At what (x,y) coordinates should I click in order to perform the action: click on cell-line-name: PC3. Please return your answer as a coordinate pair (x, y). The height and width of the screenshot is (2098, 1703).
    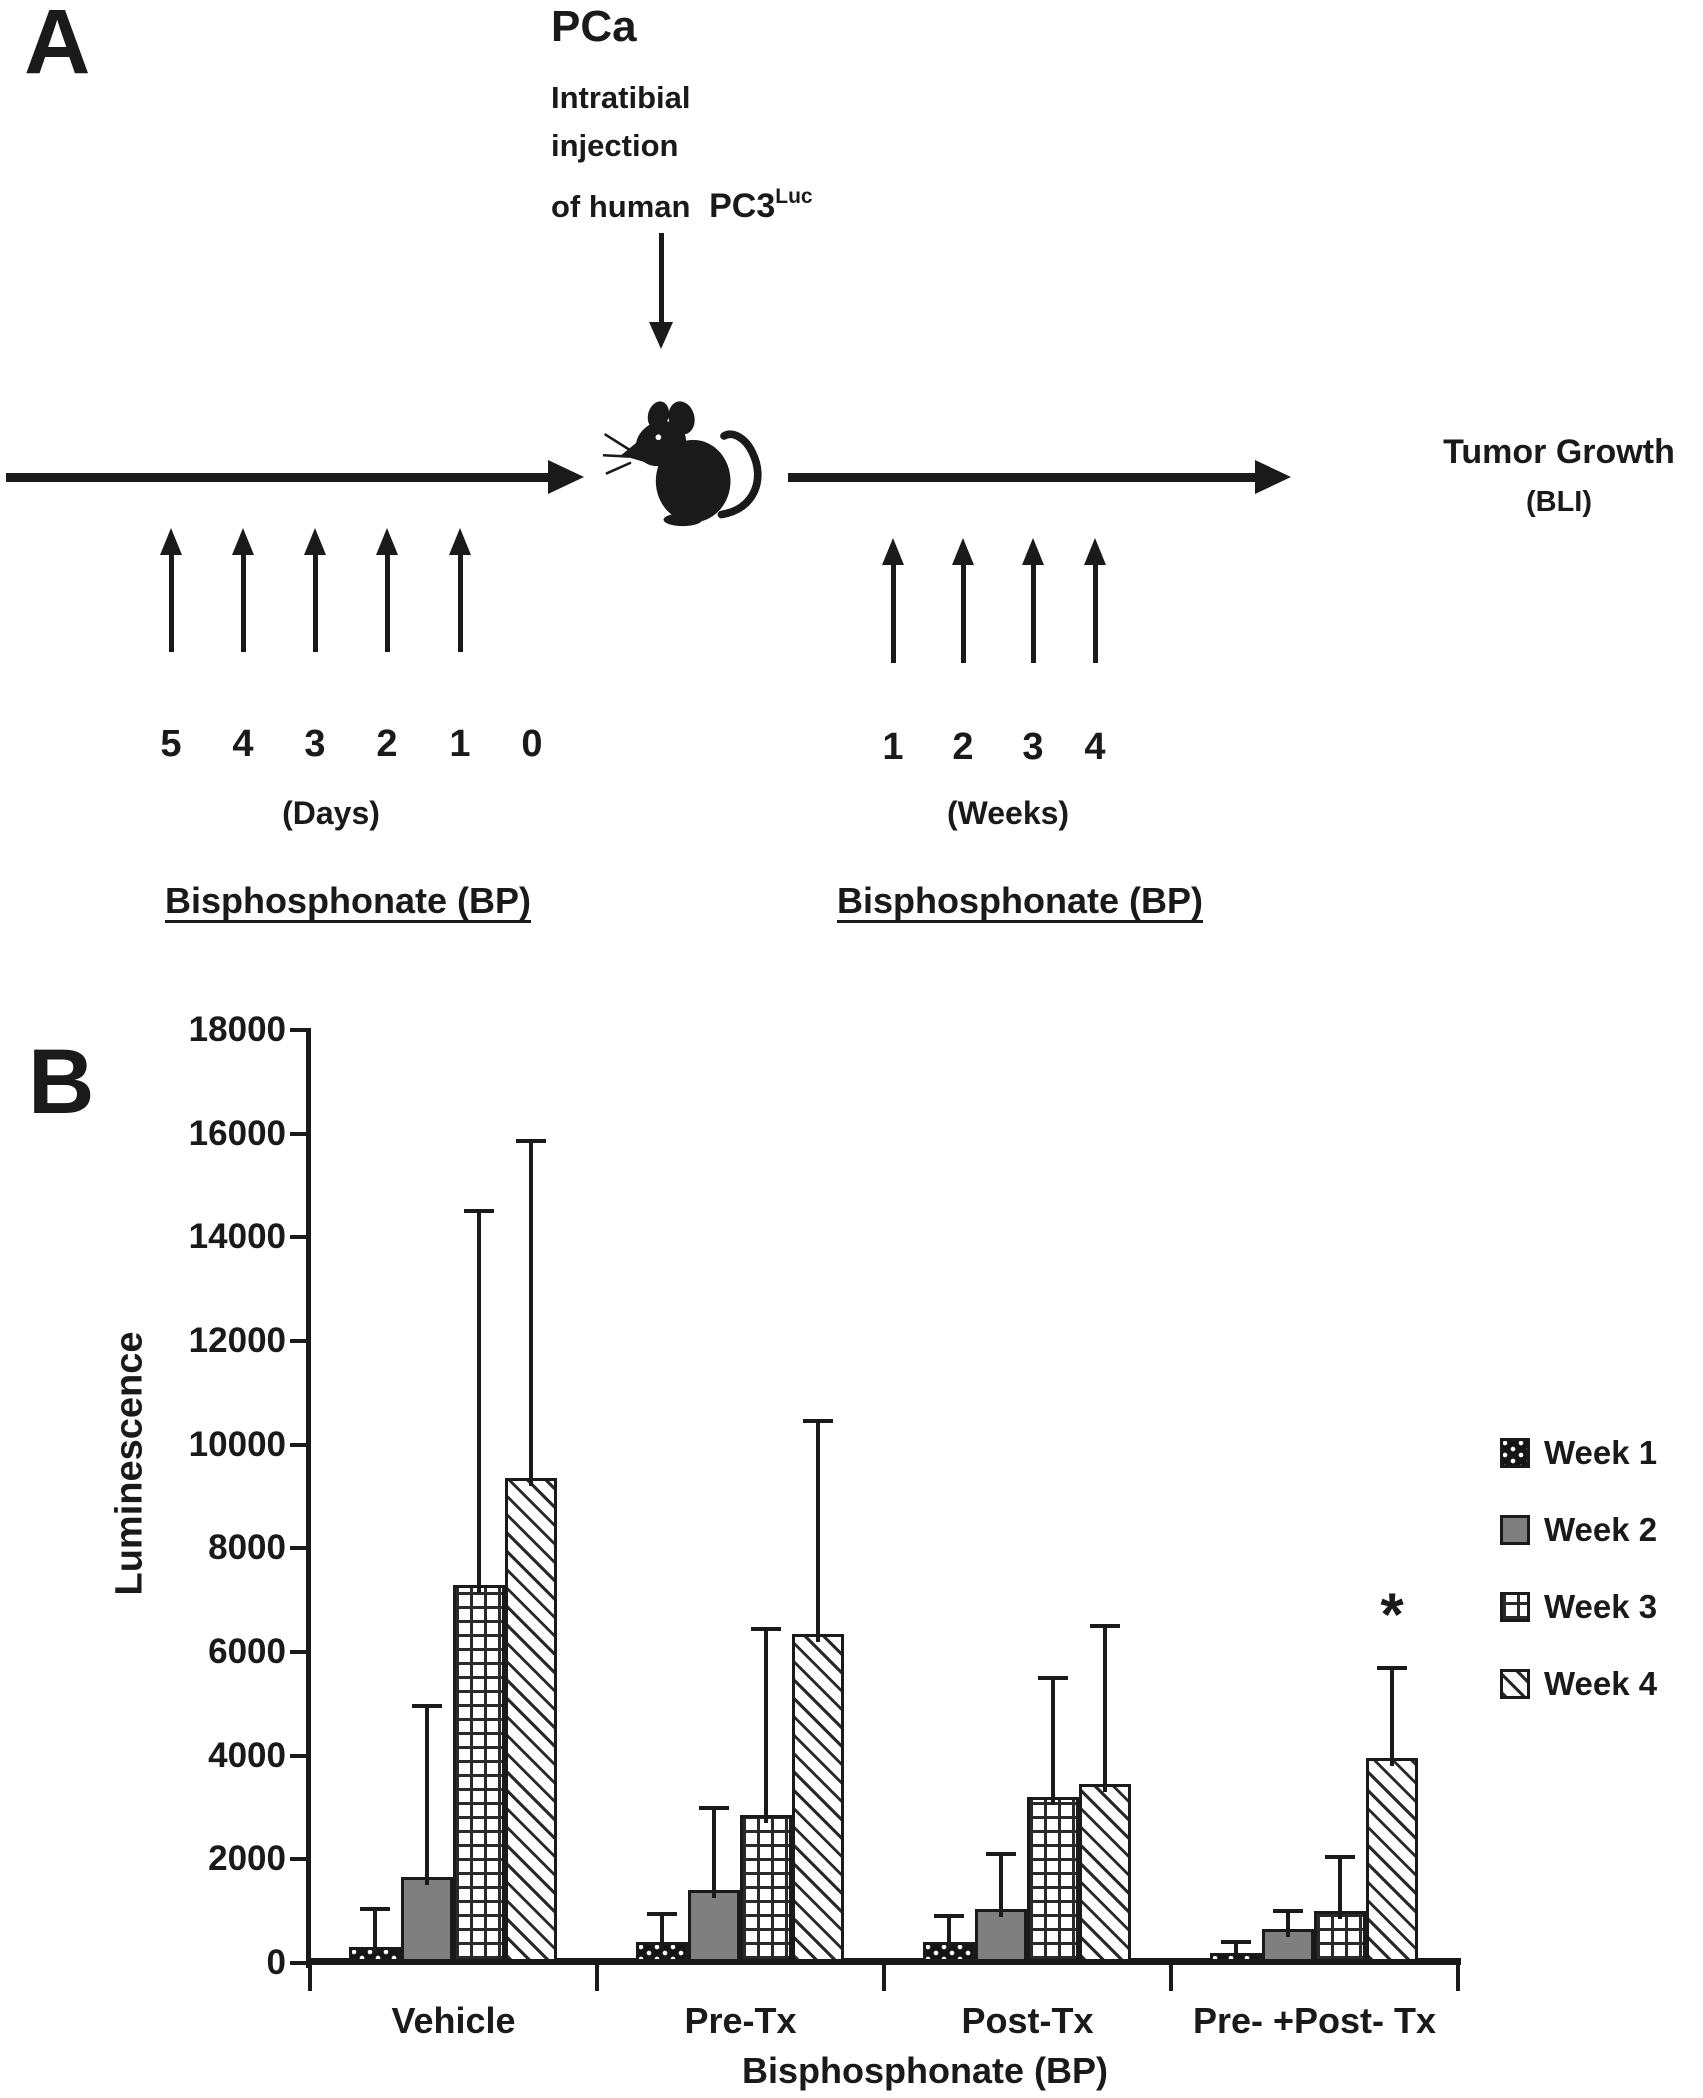
    Looking at the image, I should click on (742, 206).